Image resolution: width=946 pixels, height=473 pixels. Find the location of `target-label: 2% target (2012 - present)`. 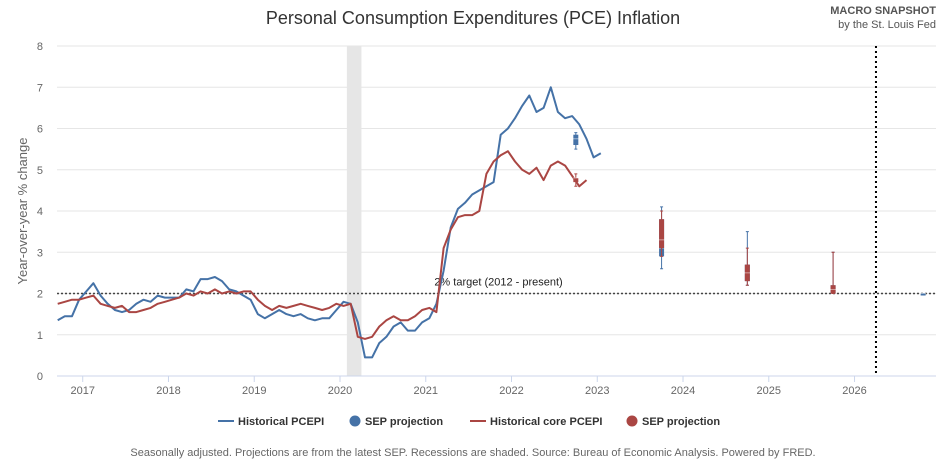

target-label: 2% target (2012 - present) is located at coordinates (498, 283).